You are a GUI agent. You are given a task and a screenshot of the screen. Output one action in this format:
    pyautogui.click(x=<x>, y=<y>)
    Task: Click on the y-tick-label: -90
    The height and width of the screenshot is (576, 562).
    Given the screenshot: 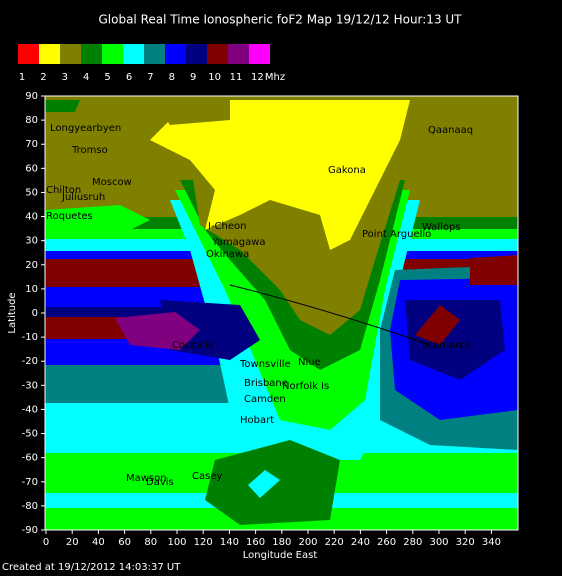 What is the action you would take?
    pyautogui.click(x=30, y=530)
    